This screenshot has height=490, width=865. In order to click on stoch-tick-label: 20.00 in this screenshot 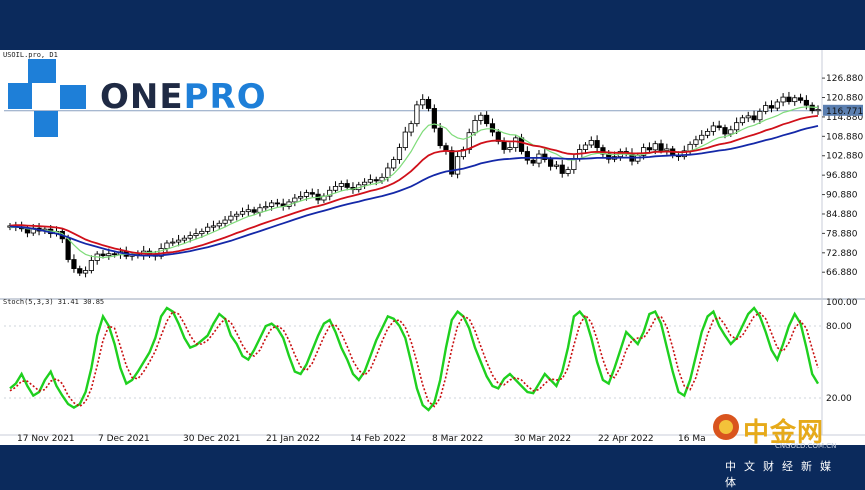, I will do `click(839, 399)`.